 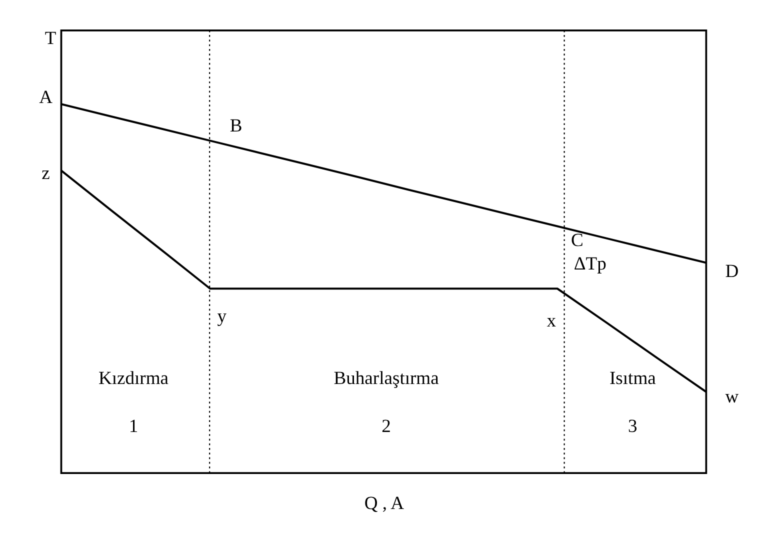 What do you see at coordinates (732, 271) in the screenshot?
I see `text: D` at bounding box center [732, 271].